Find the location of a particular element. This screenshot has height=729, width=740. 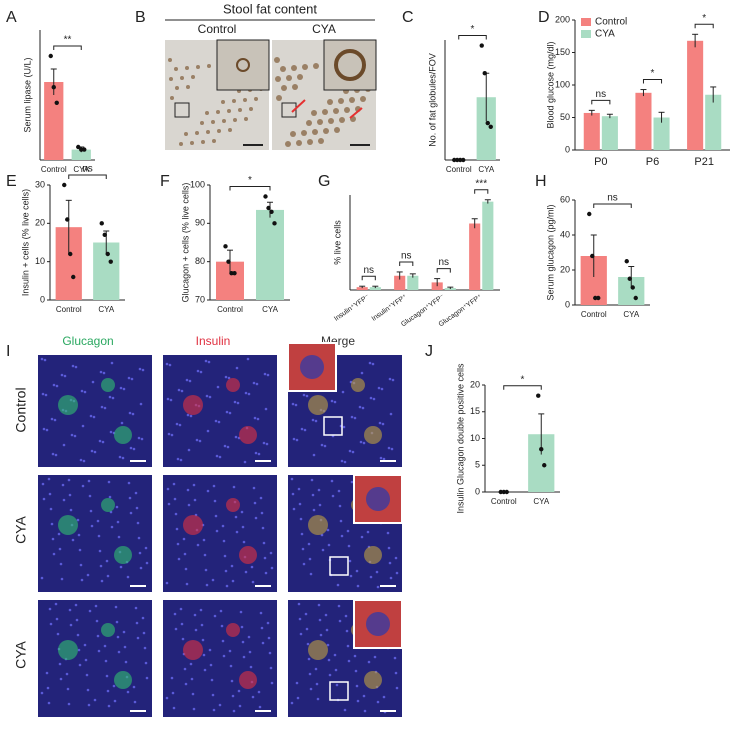

y-axis-label: % live cells is located at coordinates (337, 242).